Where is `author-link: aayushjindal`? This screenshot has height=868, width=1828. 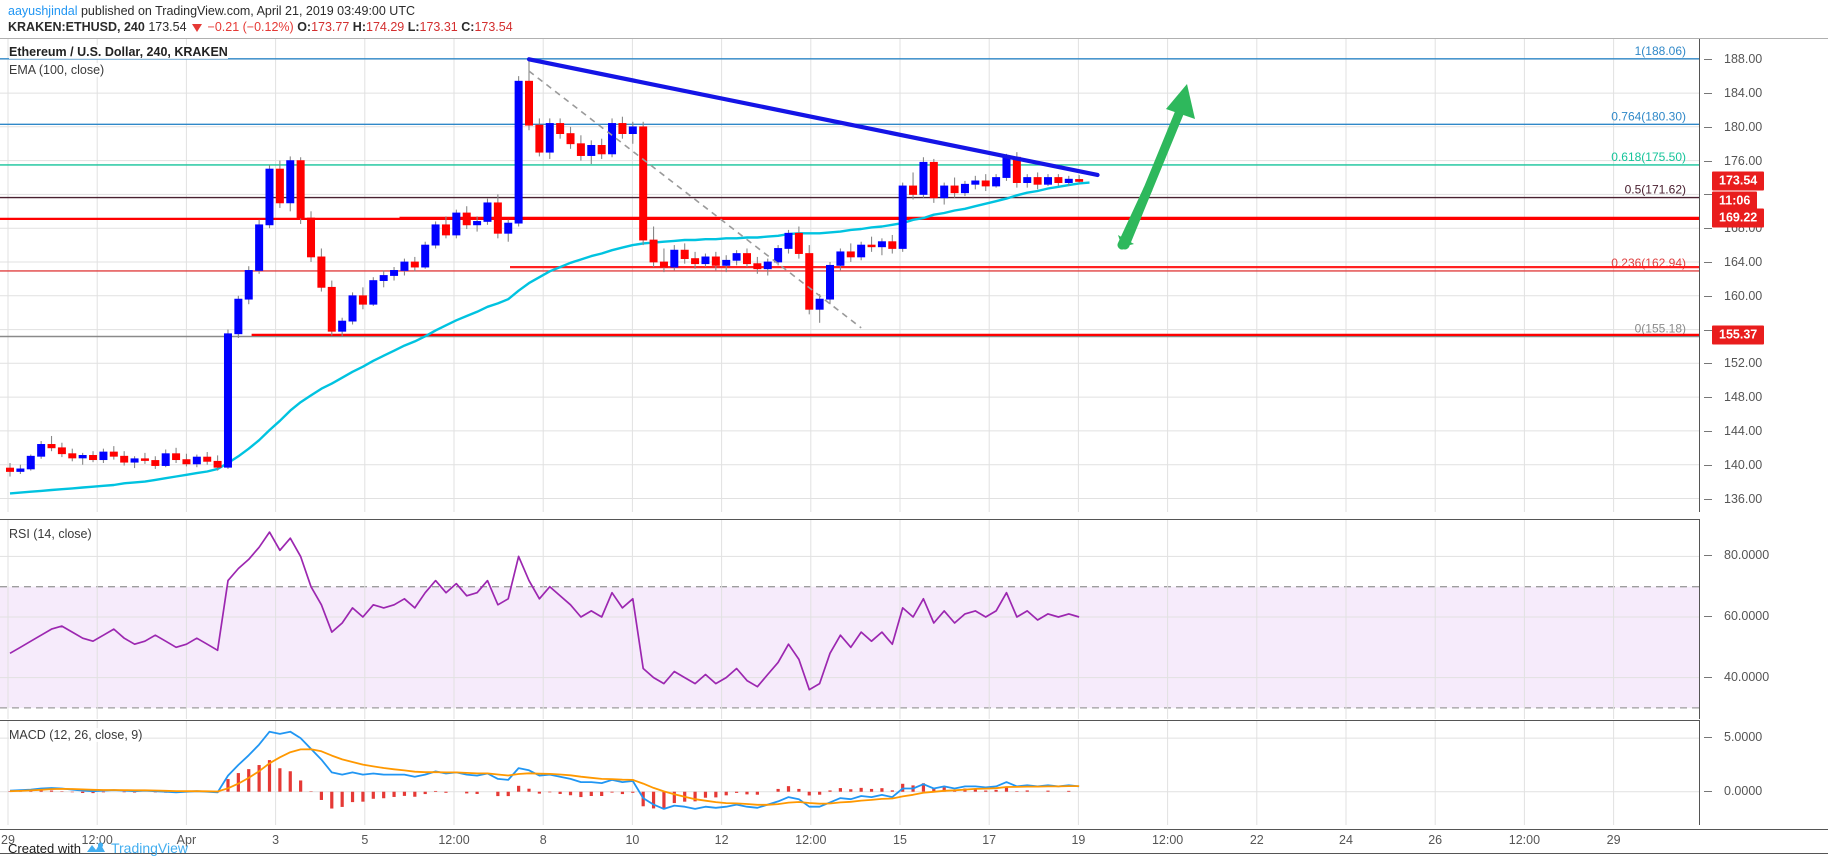
author-link: aayushjindal is located at coordinates (43, 11).